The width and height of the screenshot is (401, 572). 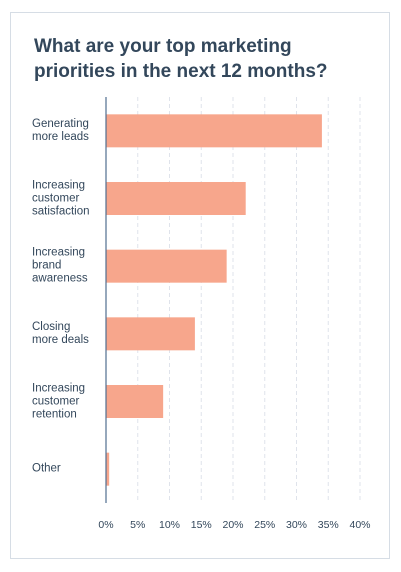 I want to click on x-tick-label: 20%, so click(x=232, y=525).